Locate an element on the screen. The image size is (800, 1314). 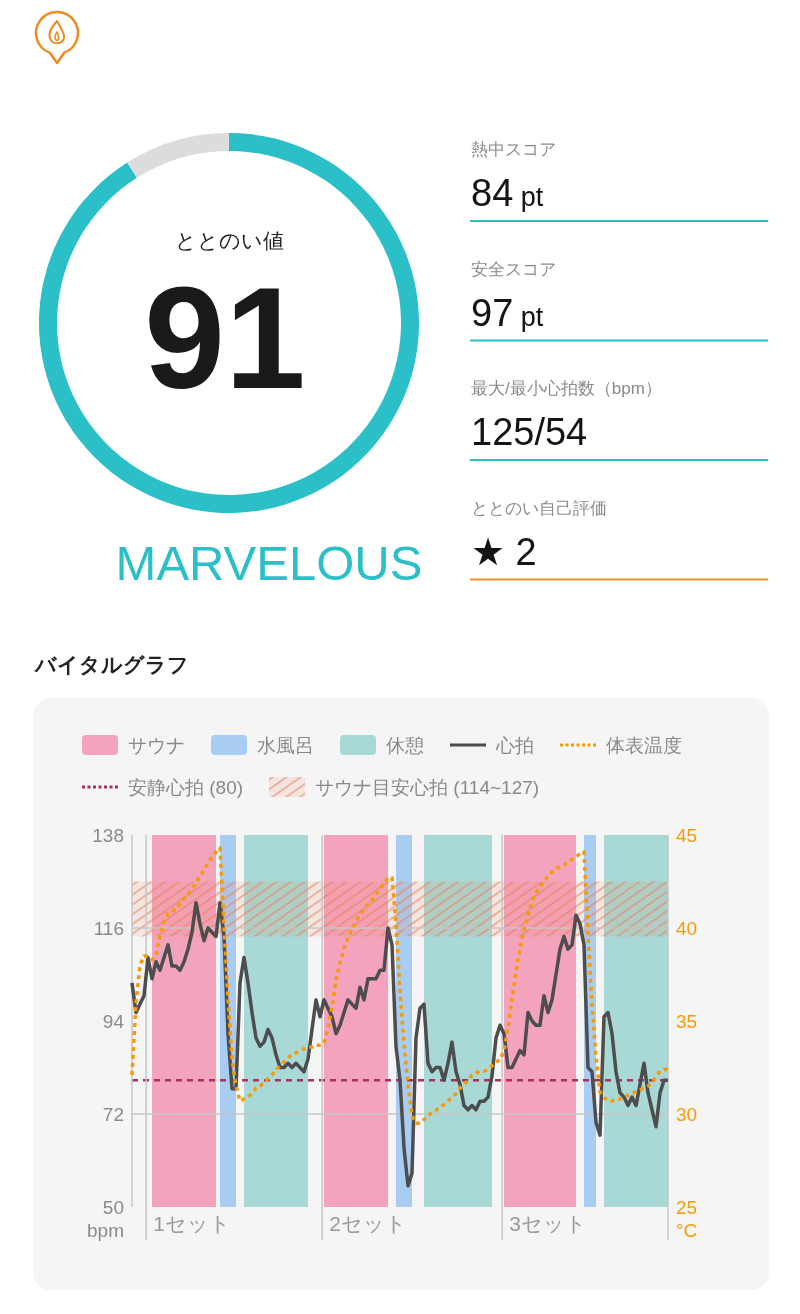
legend-label: 安静心拍 (80) is located at coordinates (186, 787).